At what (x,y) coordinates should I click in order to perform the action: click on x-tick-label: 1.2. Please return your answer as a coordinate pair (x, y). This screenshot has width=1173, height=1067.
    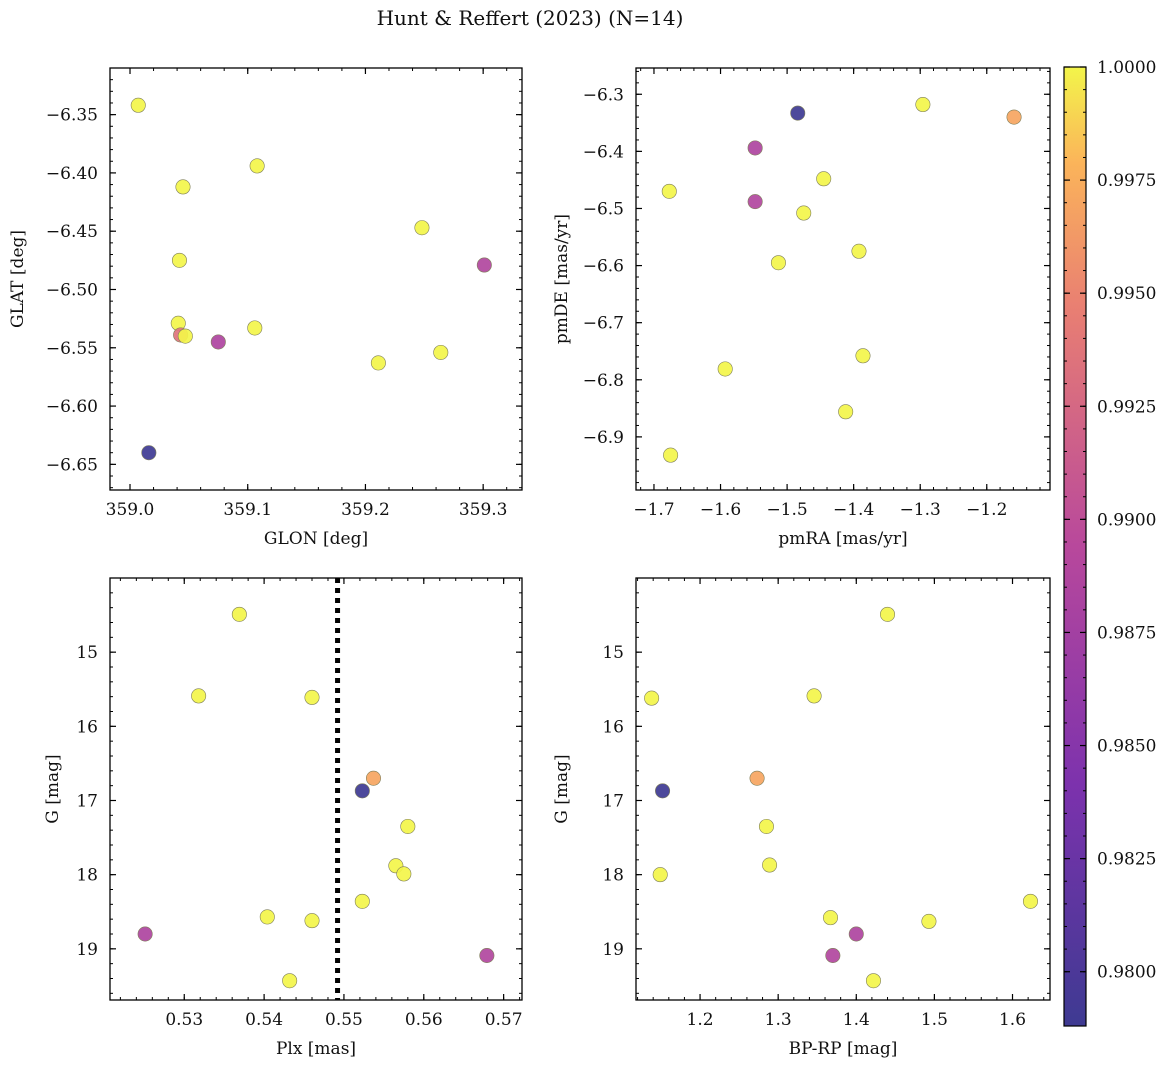
    Looking at the image, I should click on (700, 1020).